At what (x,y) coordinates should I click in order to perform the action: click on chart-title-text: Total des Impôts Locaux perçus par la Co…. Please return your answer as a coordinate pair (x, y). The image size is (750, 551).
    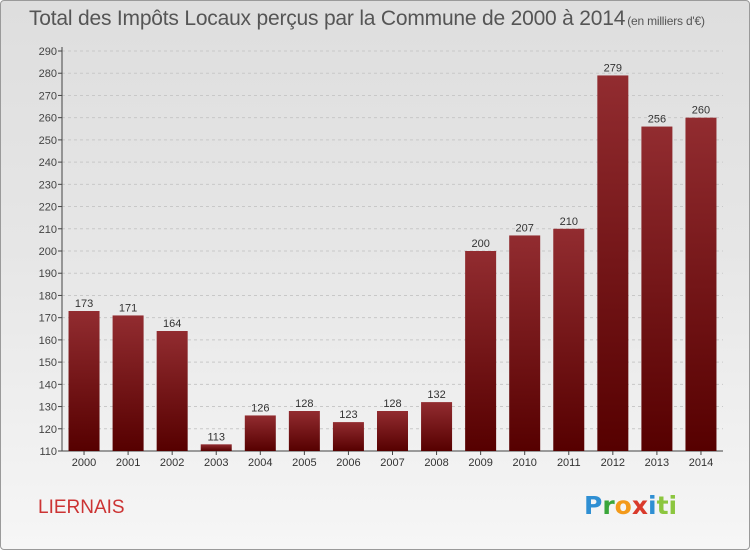
    Looking at the image, I should click on (327, 18).